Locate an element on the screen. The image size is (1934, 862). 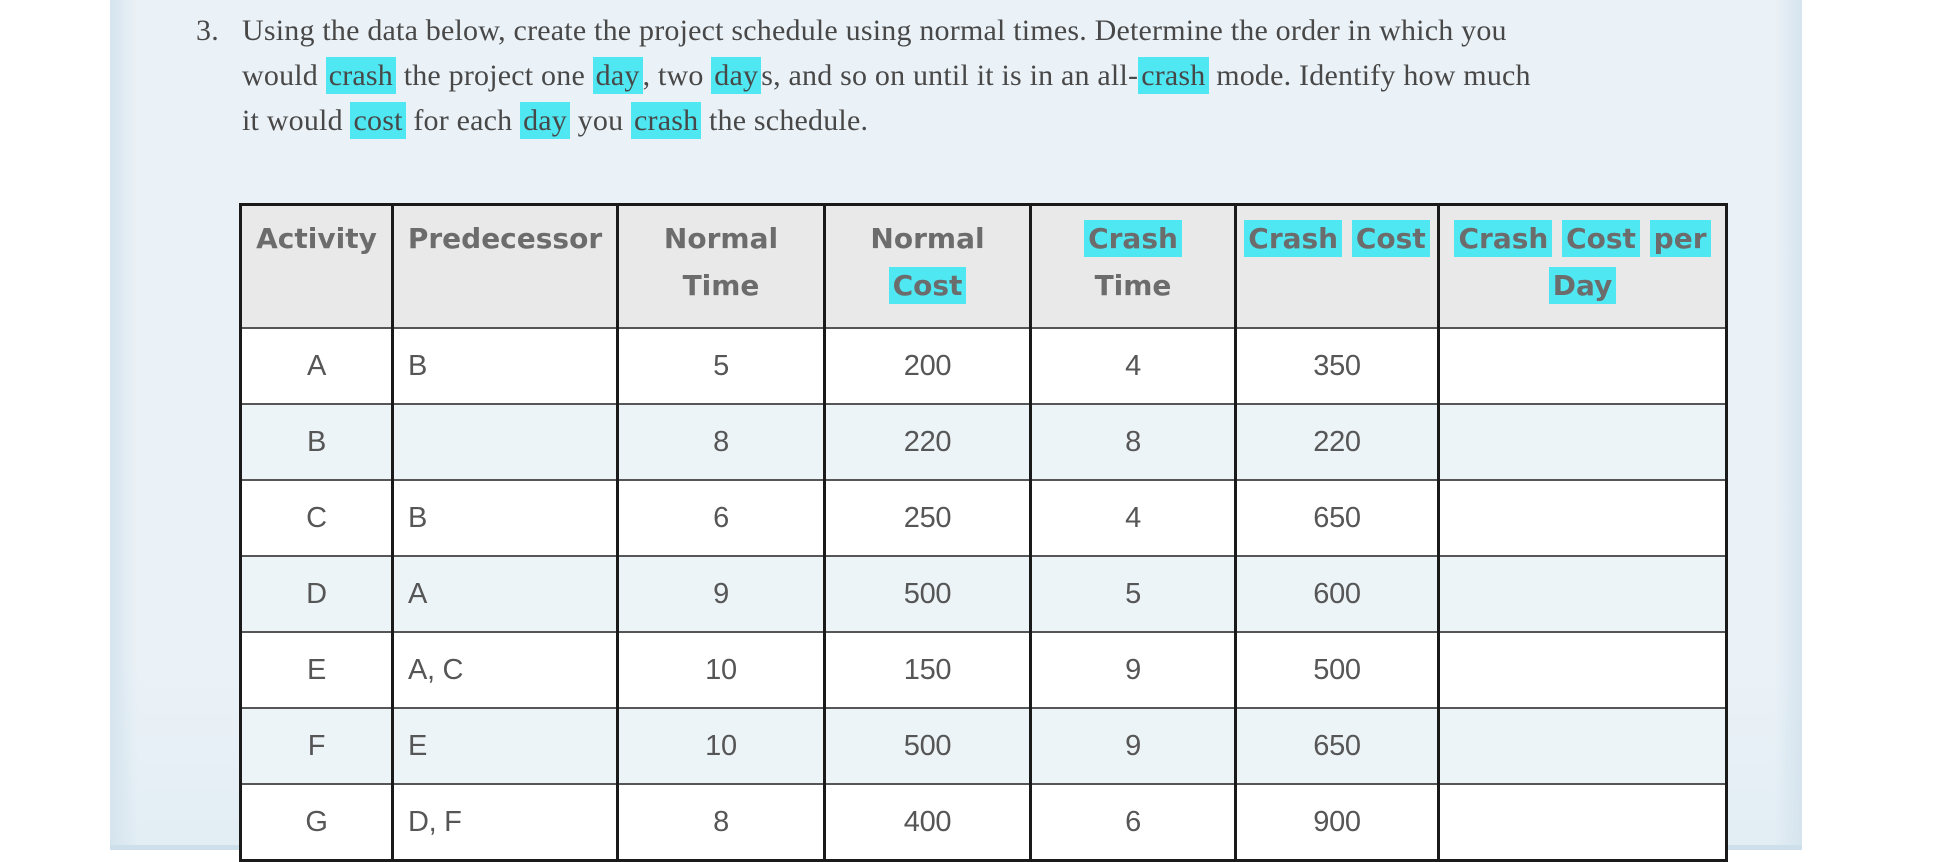
cell-predecessor: E is located at coordinates (504, 745).